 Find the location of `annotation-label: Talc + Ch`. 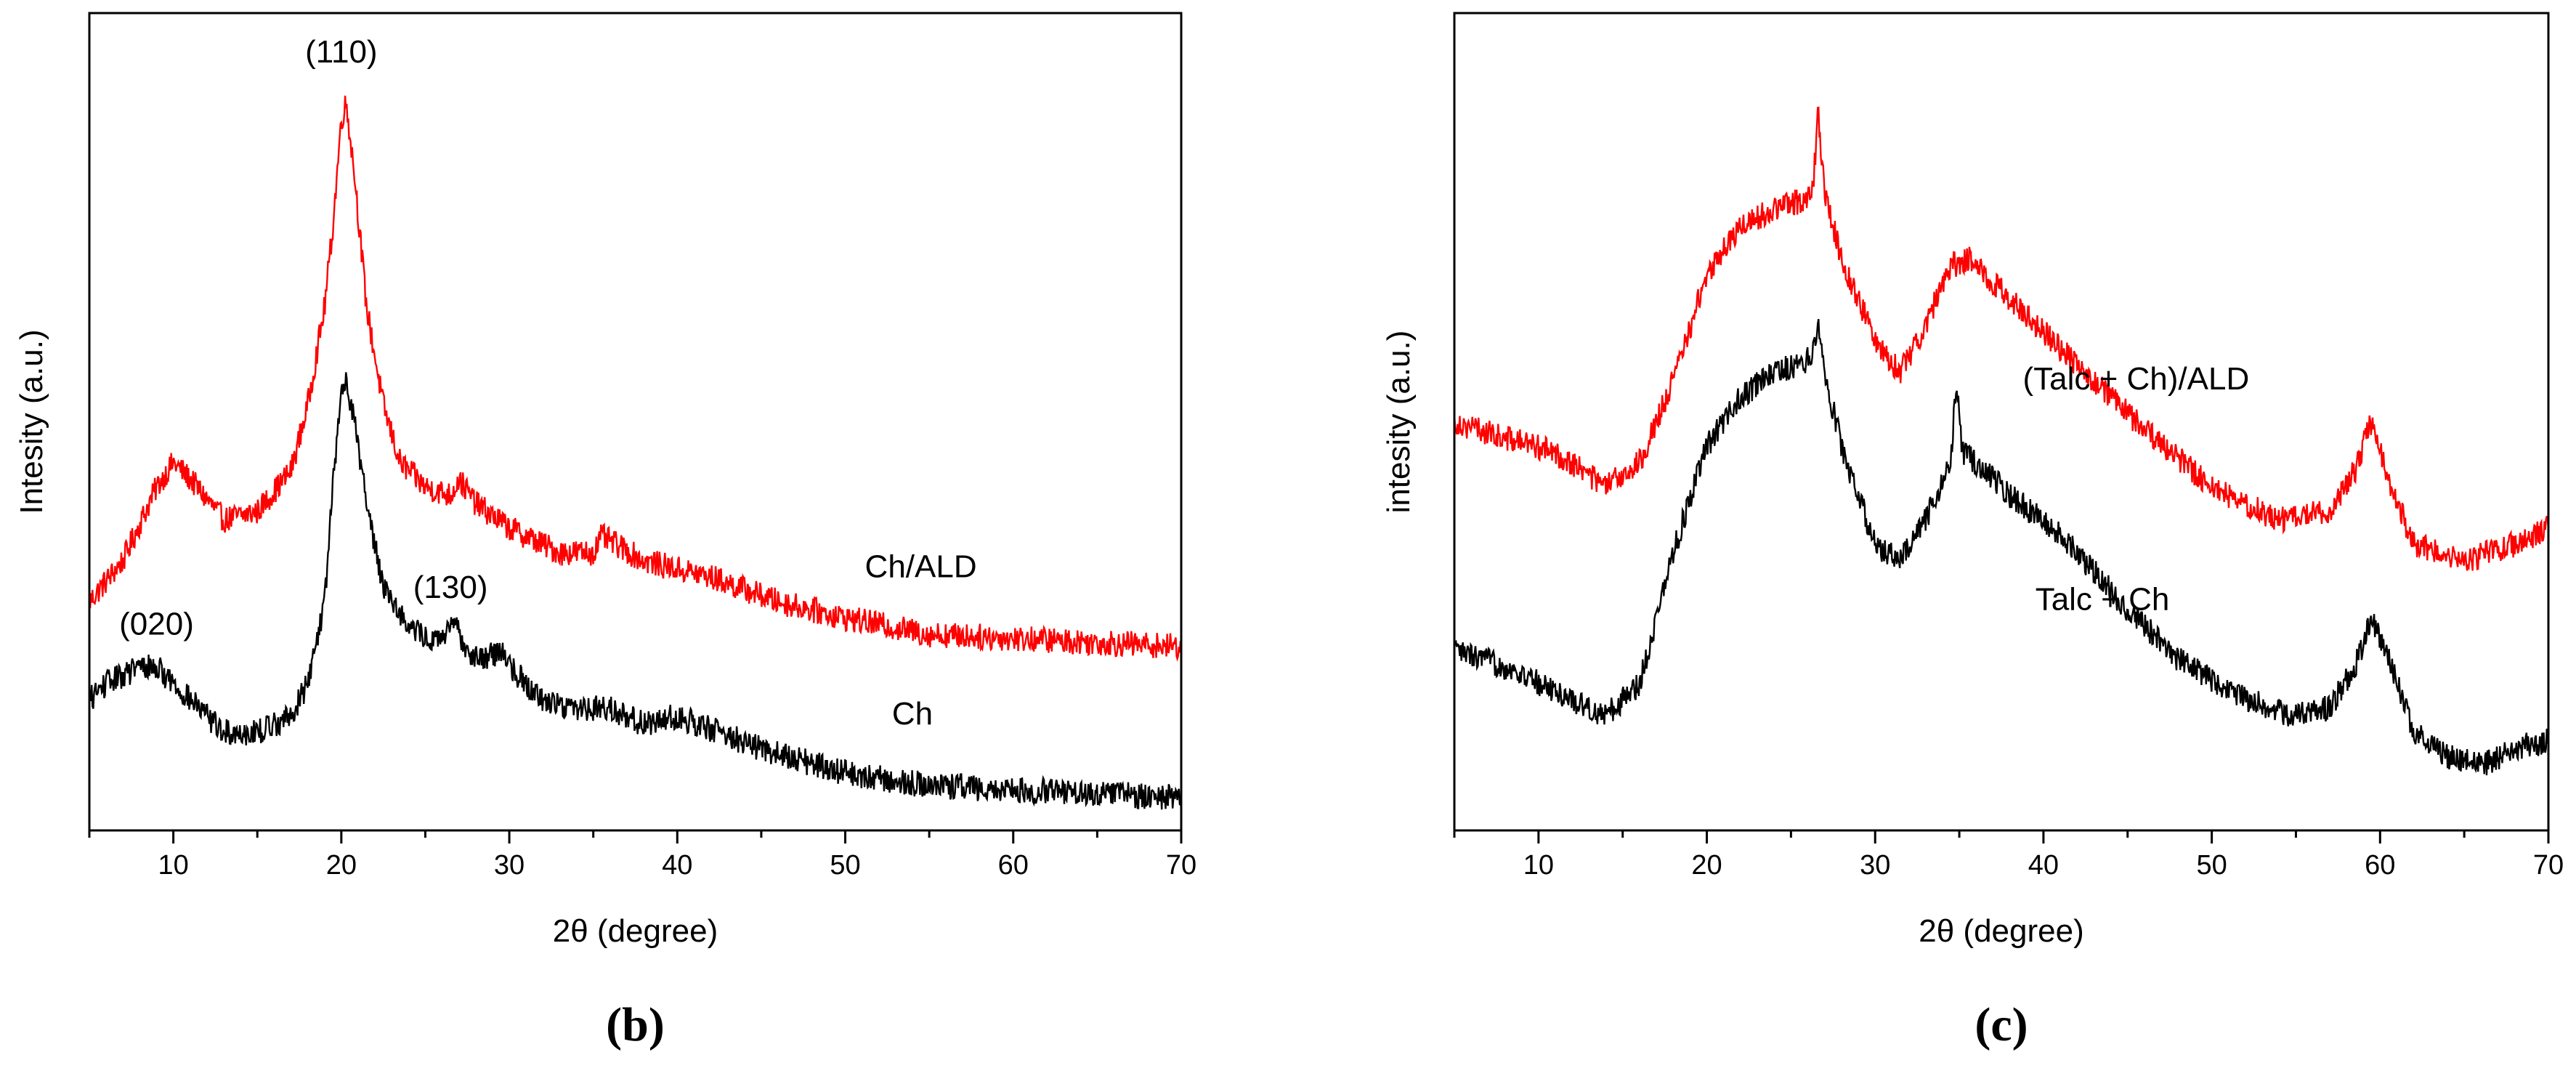

annotation-label: Talc + Ch is located at coordinates (2103, 600).